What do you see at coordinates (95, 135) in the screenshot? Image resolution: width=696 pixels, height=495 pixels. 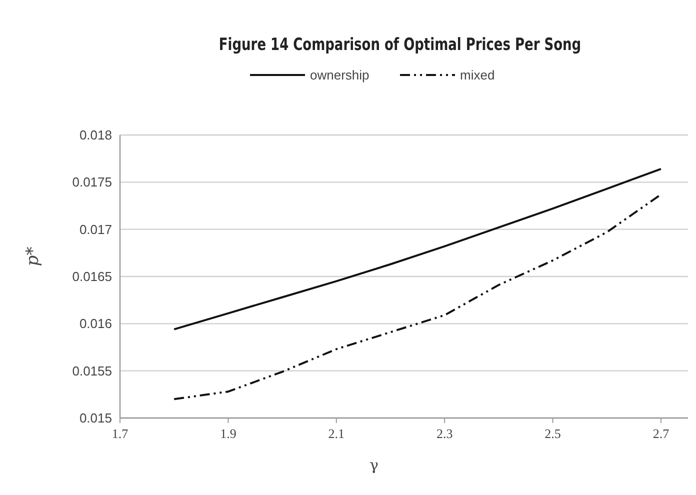 I see `y-tick-label: 0.018` at bounding box center [95, 135].